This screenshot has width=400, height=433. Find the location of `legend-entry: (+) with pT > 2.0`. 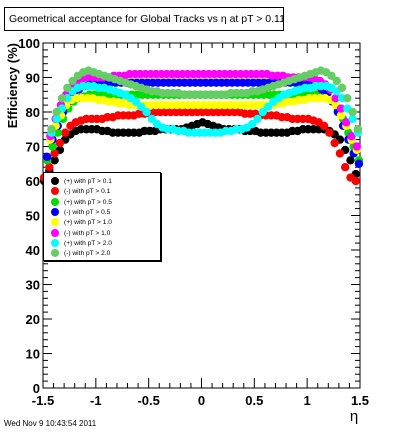

legend-entry: (+) with pT > 2.0 is located at coordinates (102, 243).